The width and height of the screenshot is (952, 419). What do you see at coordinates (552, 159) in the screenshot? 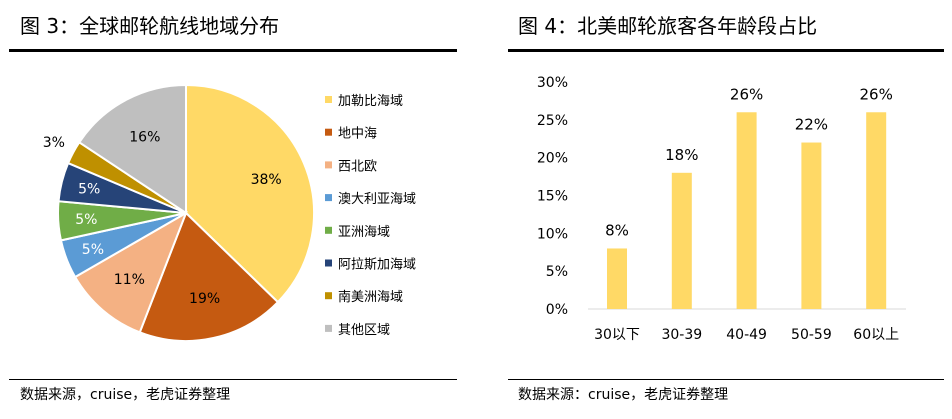
I see `y-tick-label-4: 20%` at bounding box center [552, 159].